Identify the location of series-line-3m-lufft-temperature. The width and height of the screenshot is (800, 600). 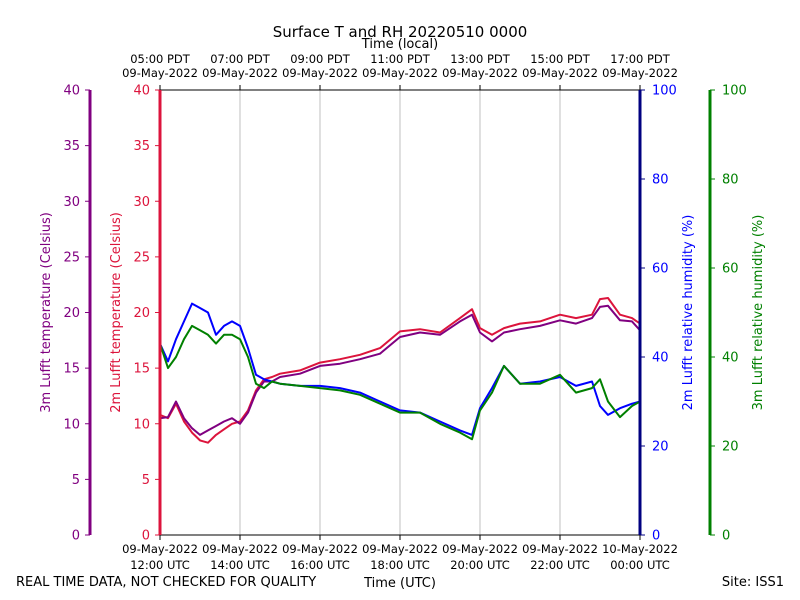
(400, 370).